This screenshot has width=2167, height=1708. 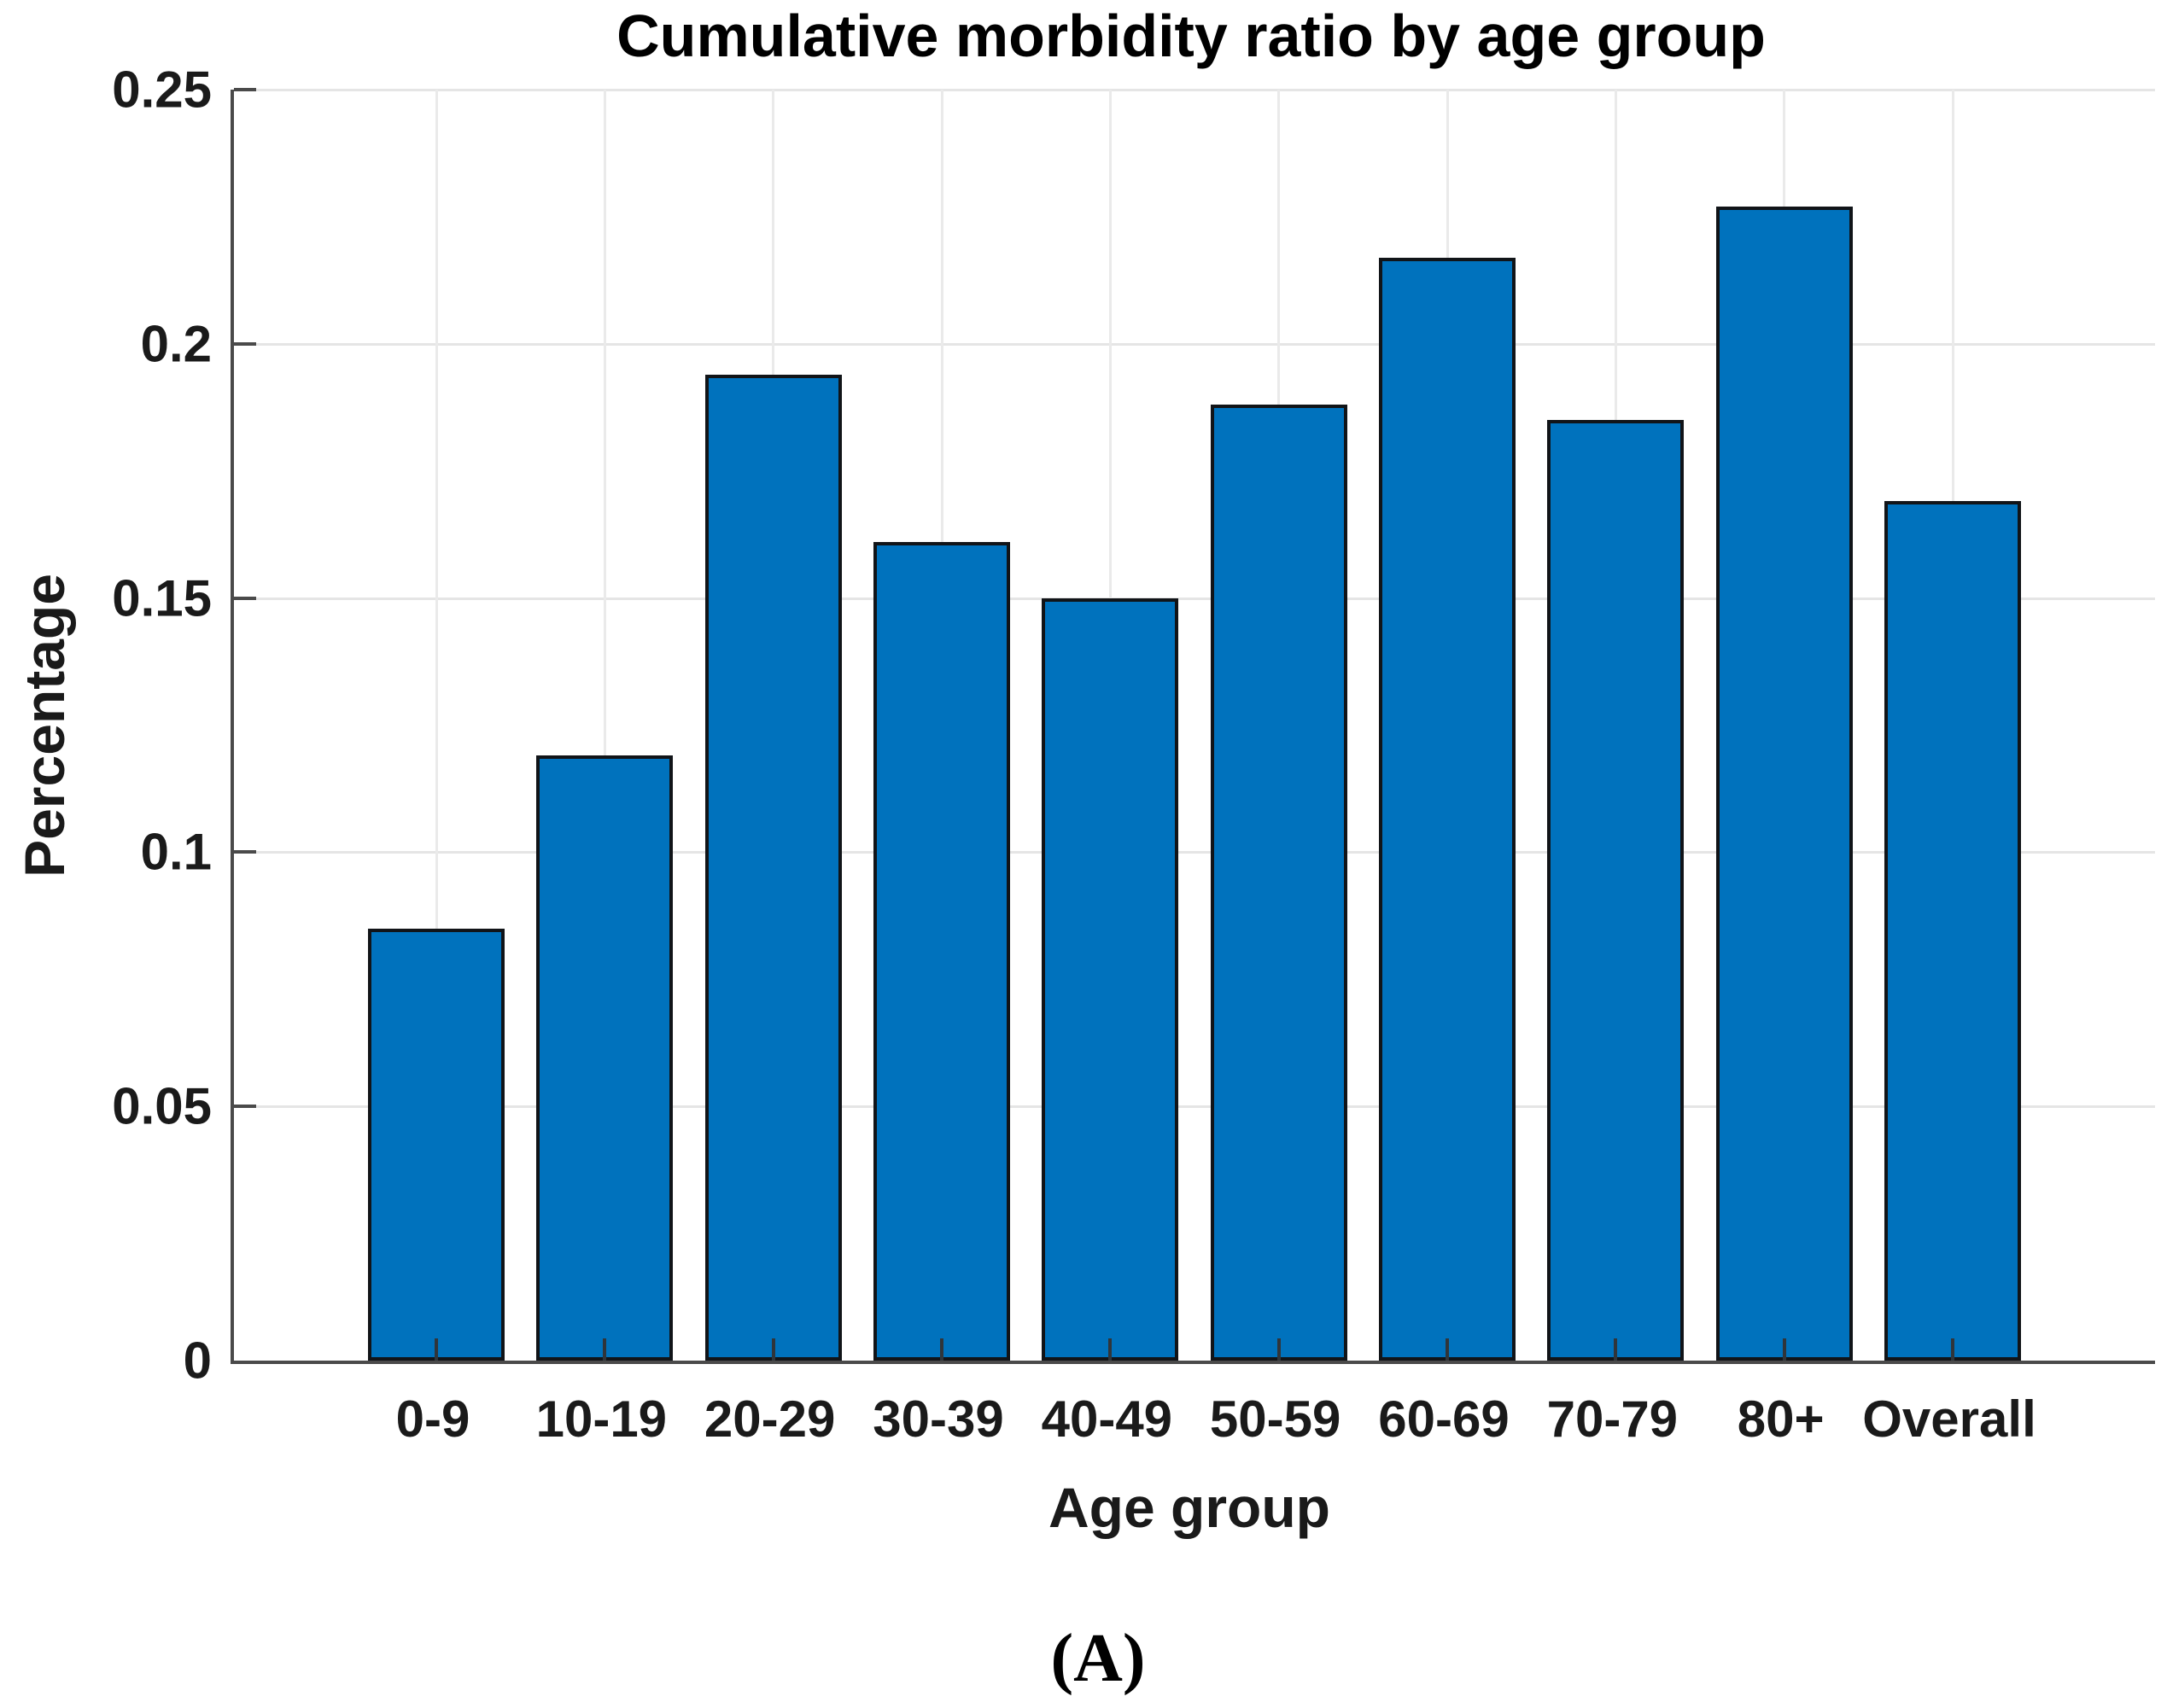 What do you see at coordinates (162, 598) in the screenshot?
I see `y-tick-label: 0.15` at bounding box center [162, 598].